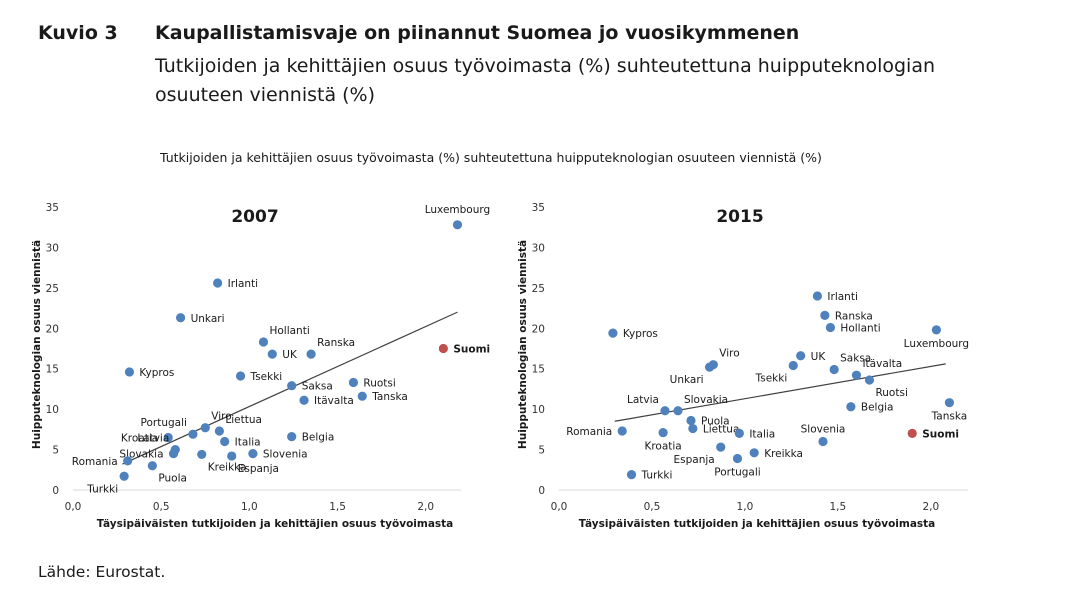 This screenshot has height=589, width=1083. What do you see at coordinates (52, 410) in the screenshot?
I see `chart-2007-ytick: 10` at bounding box center [52, 410].